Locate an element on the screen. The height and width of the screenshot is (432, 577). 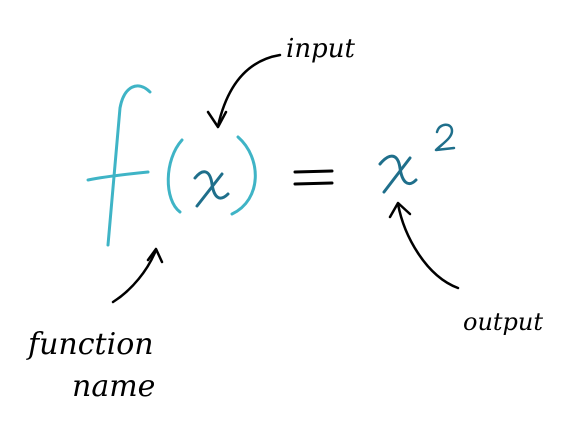
exponent-two is located at coordinates (445, 137).